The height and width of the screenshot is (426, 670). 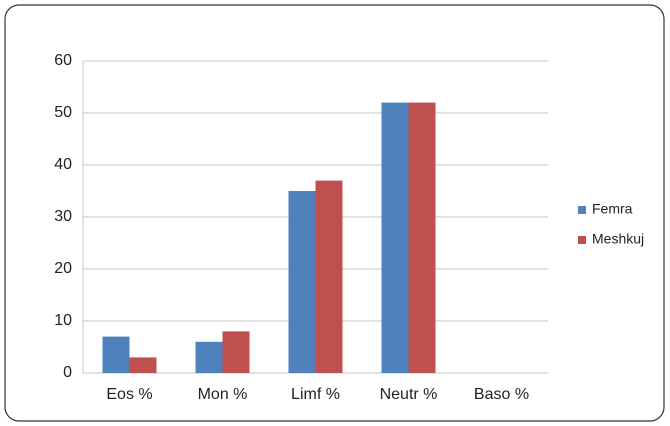 I want to click on x-tick-label: Limf %, so click(x=315, y=394).